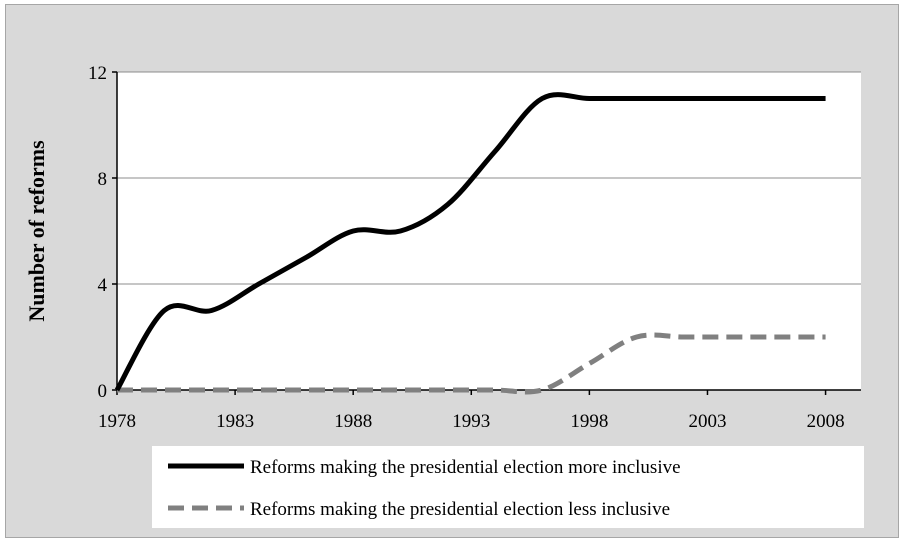  I want to click on y-ticks: 0 4 8 12, so click(102, 232).